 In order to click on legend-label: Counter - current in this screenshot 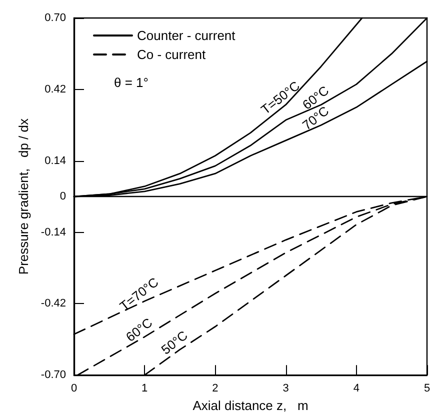, I will do `click(186, 35)`.